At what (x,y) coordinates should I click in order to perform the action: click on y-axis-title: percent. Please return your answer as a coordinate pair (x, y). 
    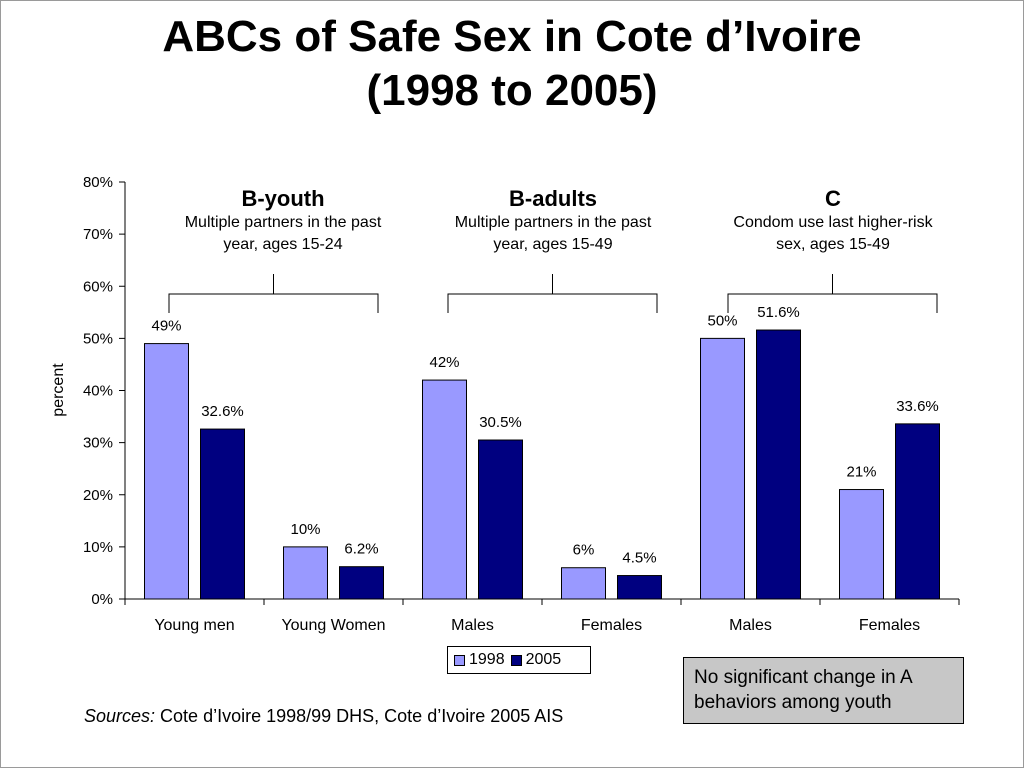
    Looking at the image, I should click on (58, 390).